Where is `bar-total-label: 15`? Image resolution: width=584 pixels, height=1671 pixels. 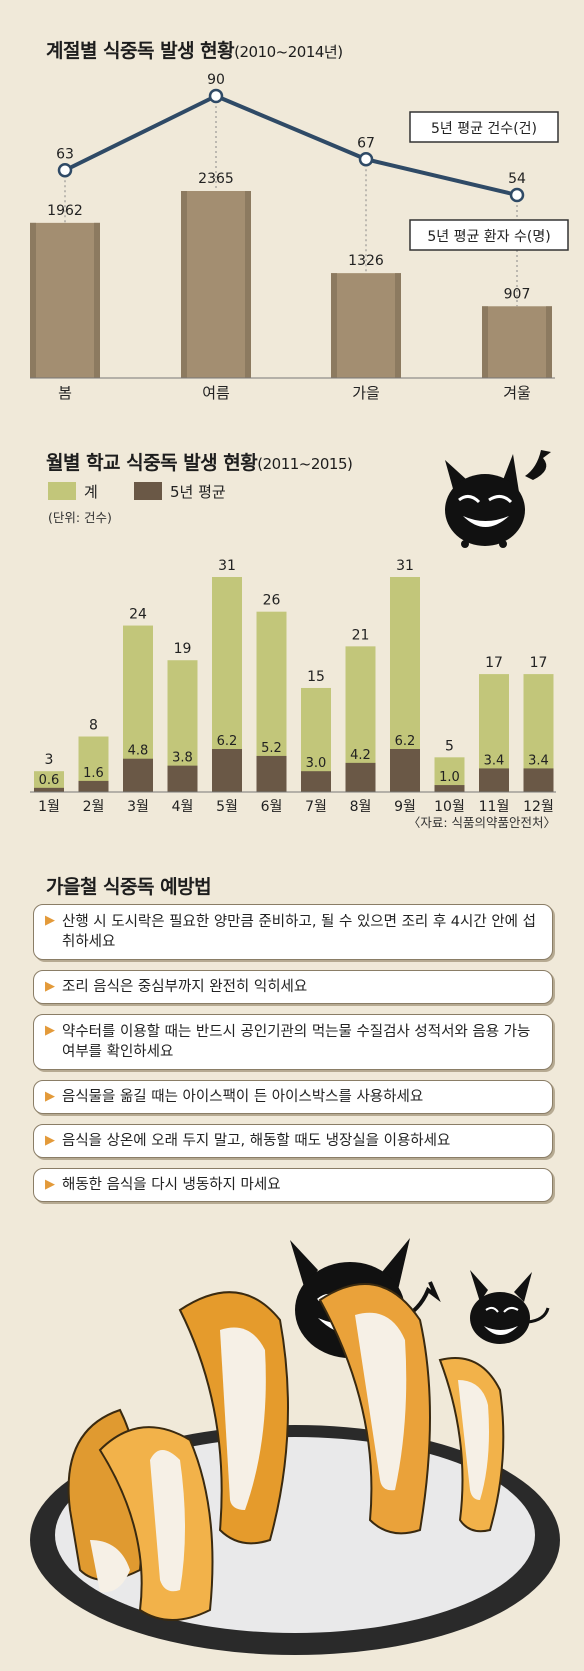 bar-total-label: 15 is located at coordinates (316, 677).